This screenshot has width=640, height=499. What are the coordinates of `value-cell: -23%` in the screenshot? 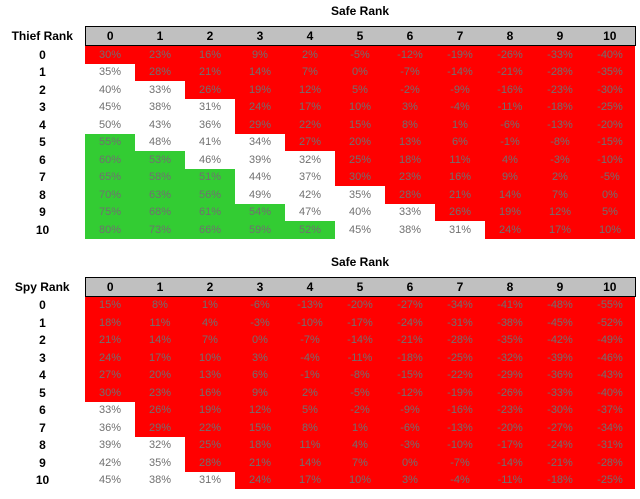 It's located at (510, 410).